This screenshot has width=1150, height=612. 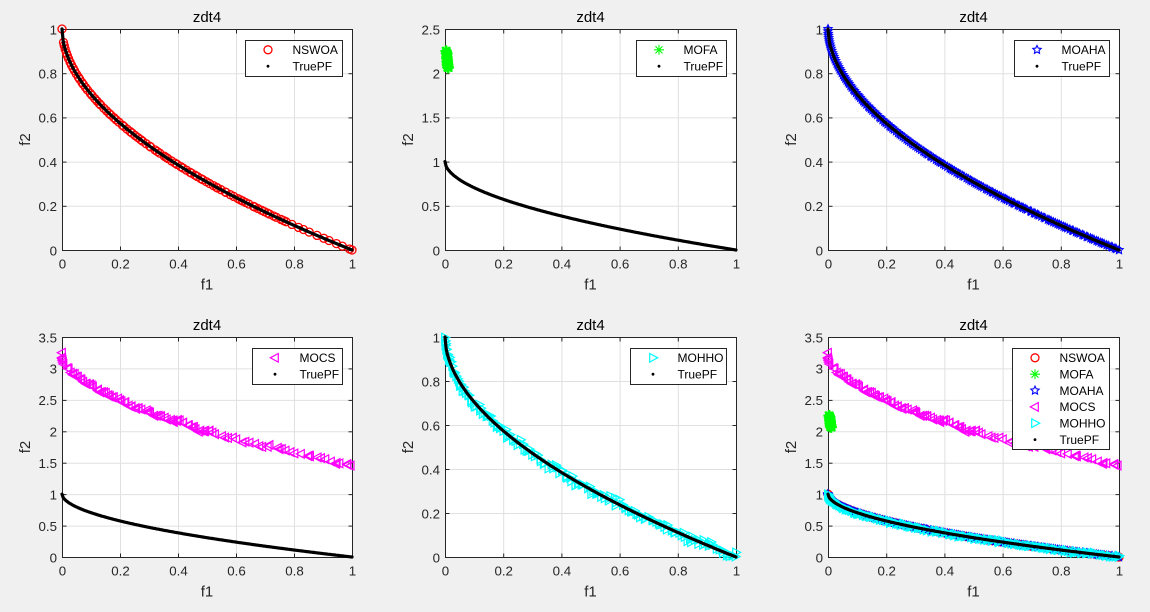 I want to click on svg-text: 2, so click(x=819, y=432).